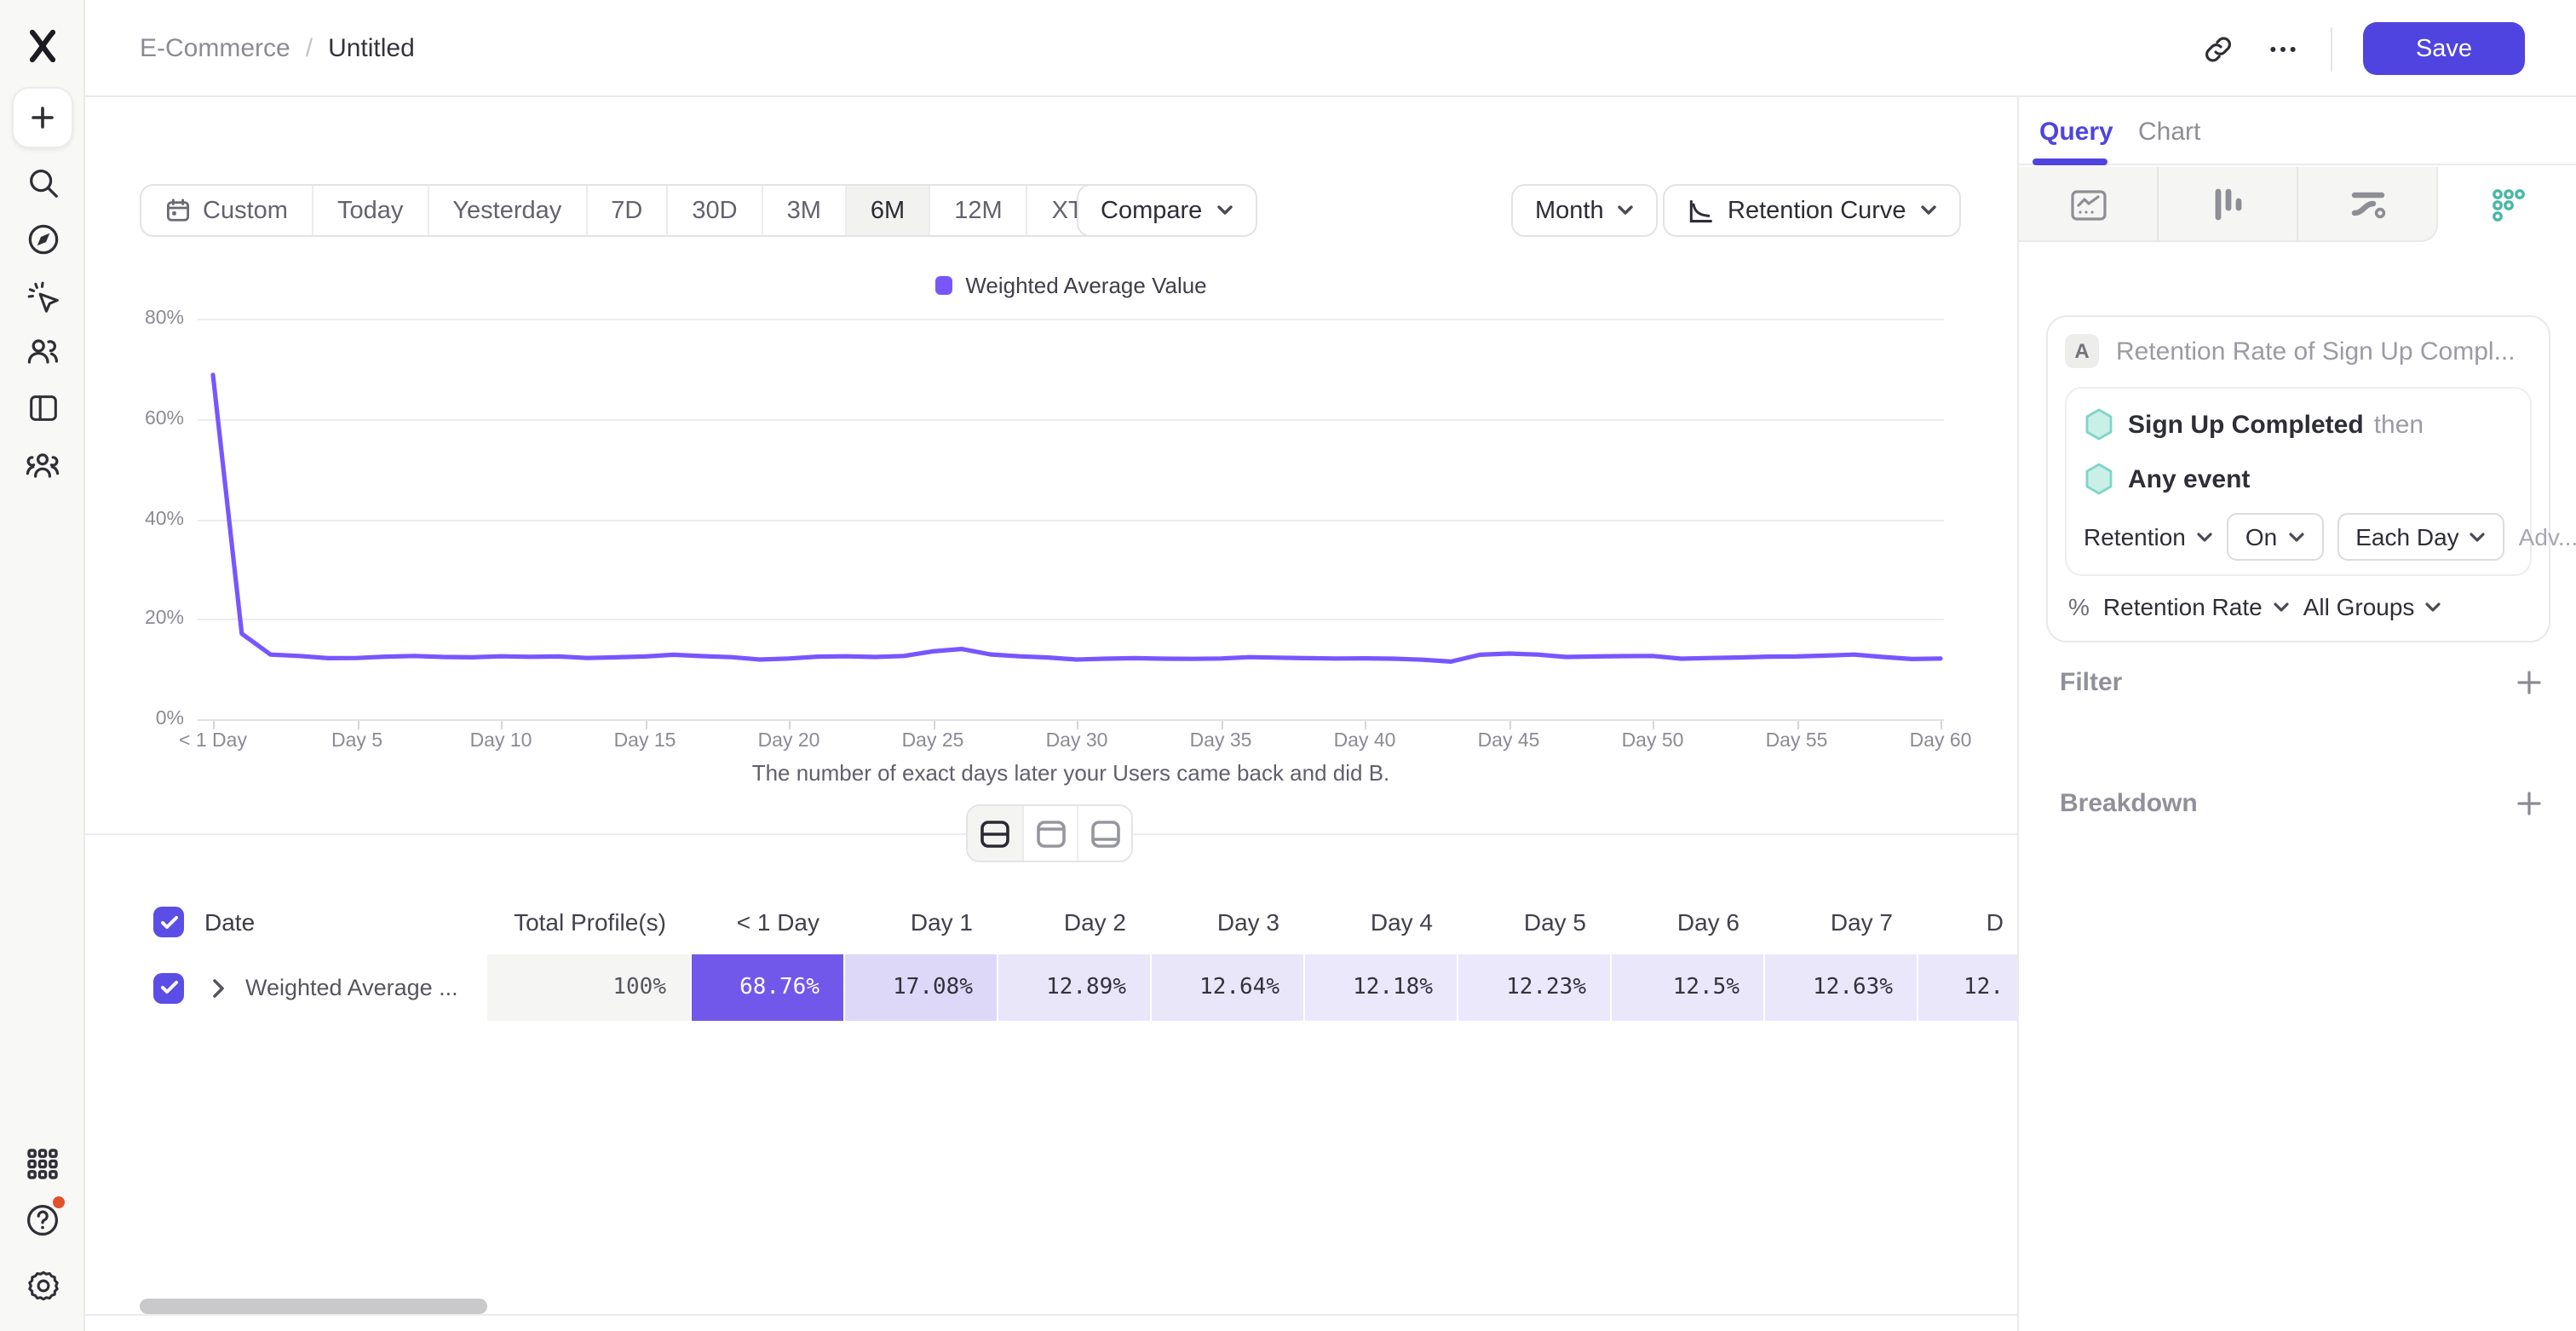 Image resolution: width=2576 pixels, height=1331 pixels. What do you see at coordinates (1708, 922) in the screenshot?
I see `column-header-7: Day 6` at bounding box center [1708, 922].